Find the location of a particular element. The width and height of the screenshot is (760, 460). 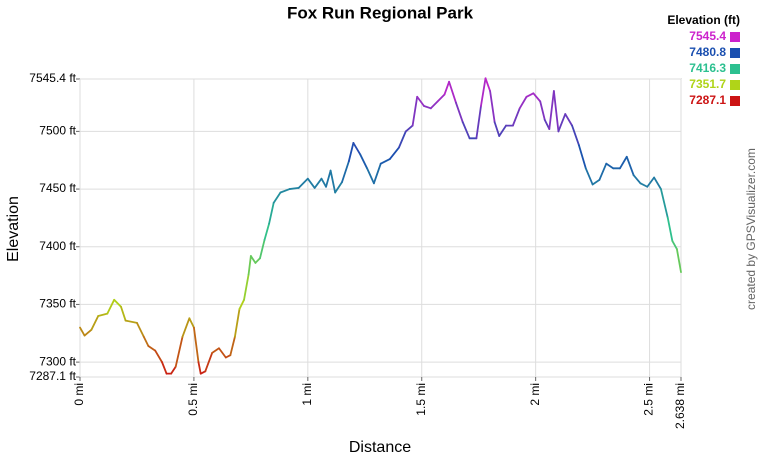

y-tick-label: 7350 ft is located at coordinates (57, 304).